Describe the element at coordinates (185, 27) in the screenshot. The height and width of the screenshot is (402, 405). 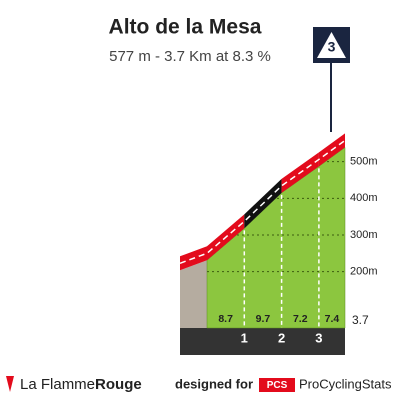
I see `chart-title: Alto de la Mesa` at that location.